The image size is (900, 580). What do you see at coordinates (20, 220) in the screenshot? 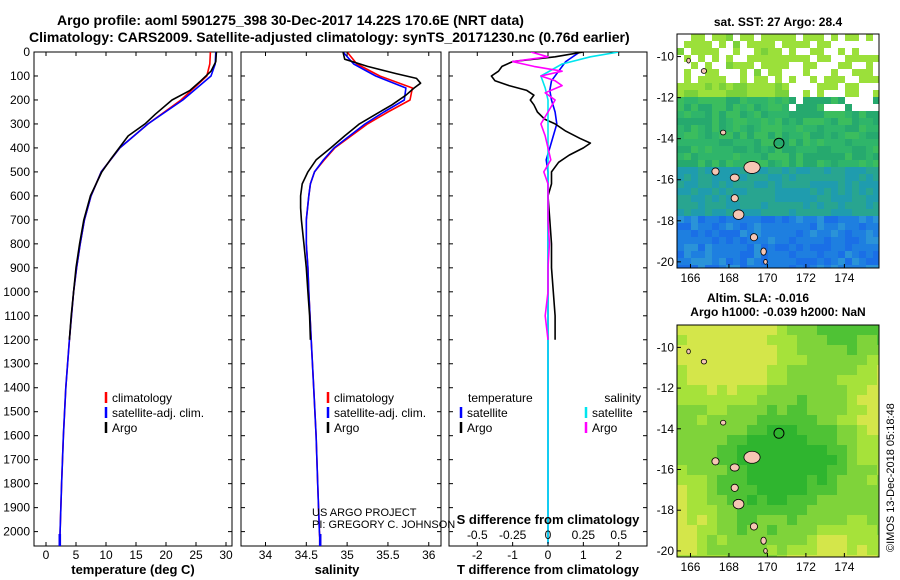
I see `depth-tick-label: 700` at bounding box center [20, 220].